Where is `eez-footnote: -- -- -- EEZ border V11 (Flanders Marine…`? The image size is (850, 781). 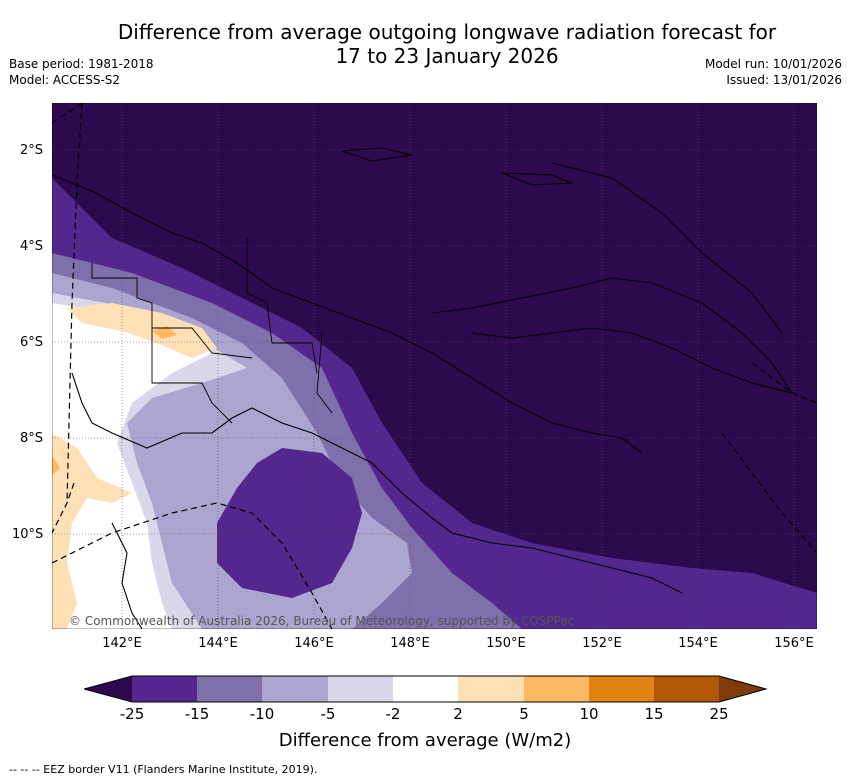
eez-footnote: -- -- -- EEZ border V11 (Flanders Marine… is located at coordinates (163, 769).